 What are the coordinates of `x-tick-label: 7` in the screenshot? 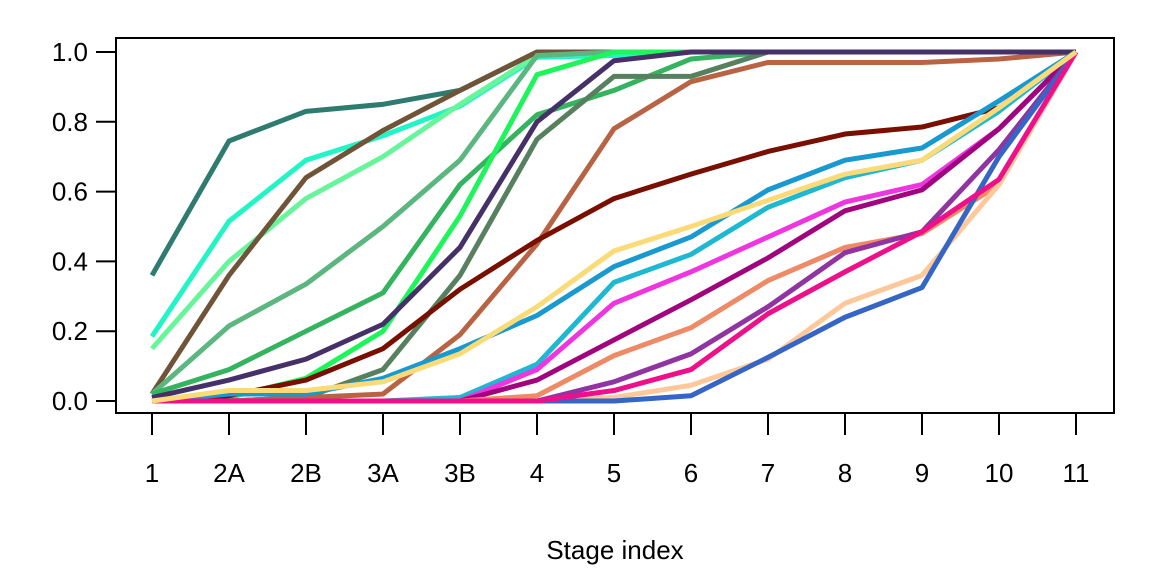 It's located at (768, 473).